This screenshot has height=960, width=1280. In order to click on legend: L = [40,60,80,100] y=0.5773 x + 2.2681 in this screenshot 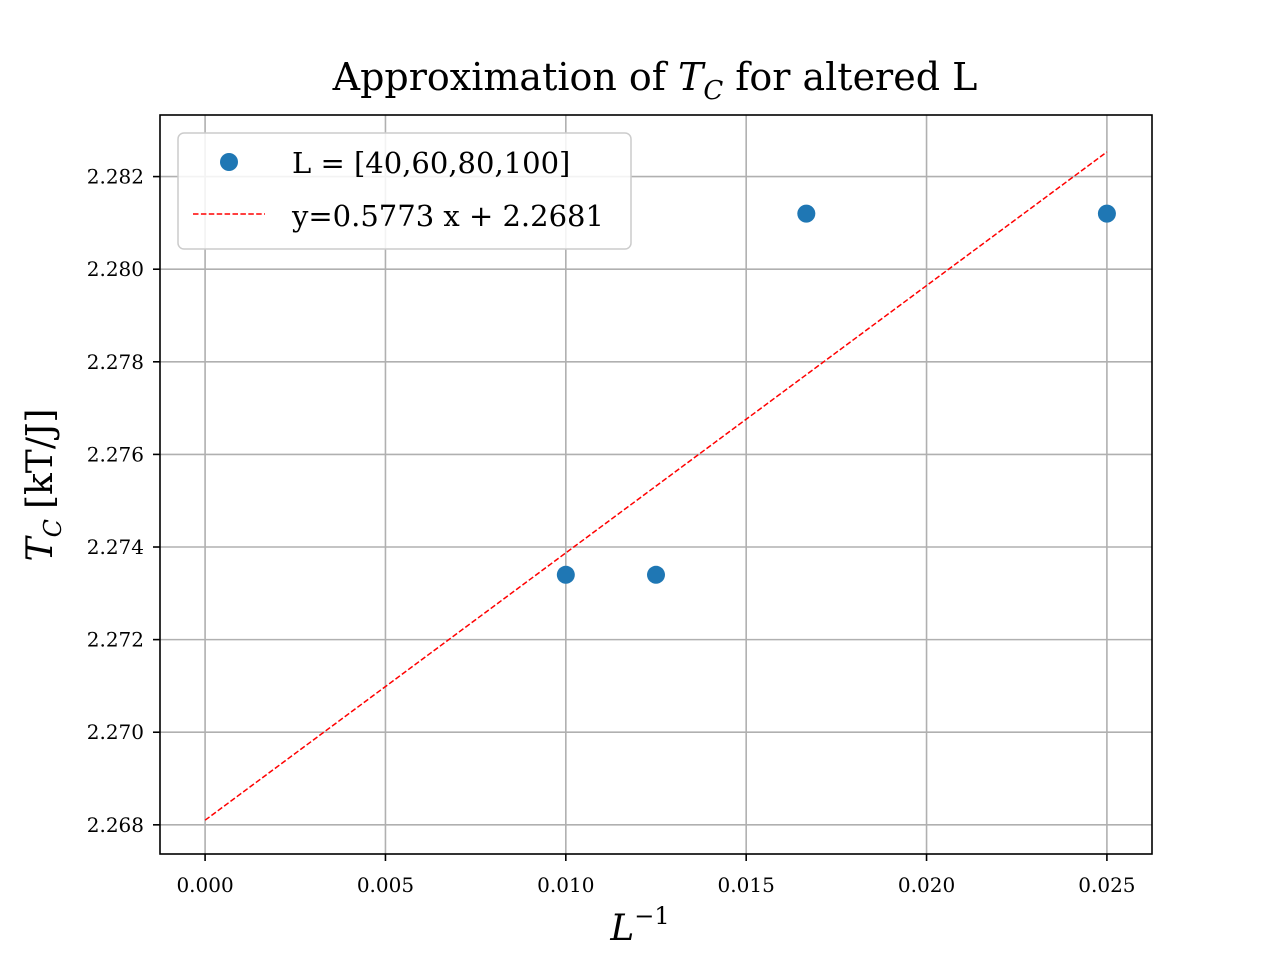, I will do `click(404, 191)`.